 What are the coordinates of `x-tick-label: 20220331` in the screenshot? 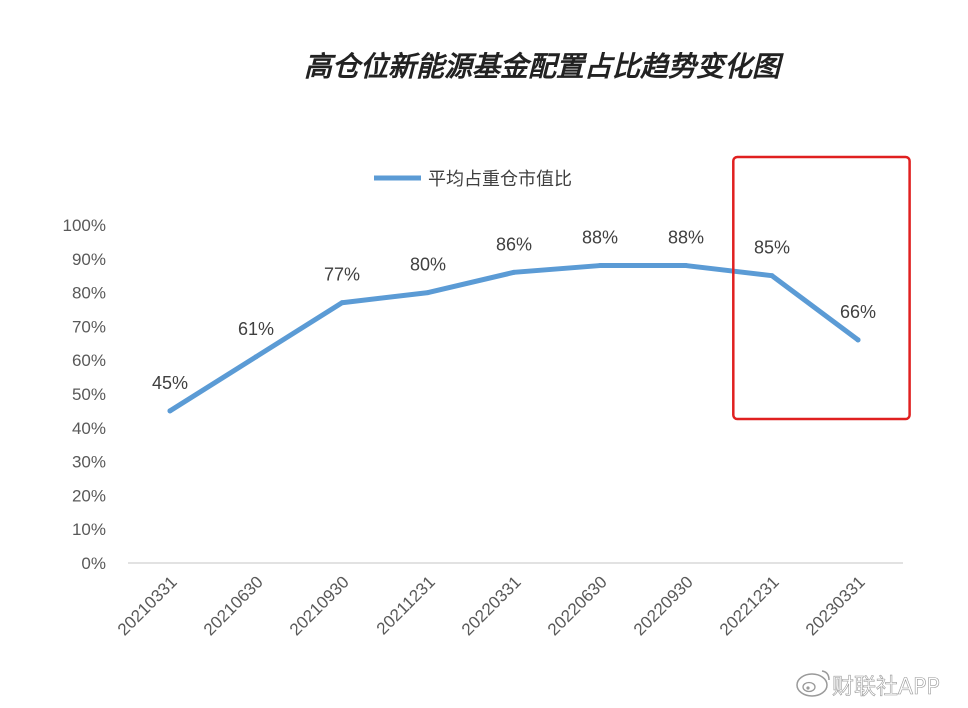 It's located at (491, 605).